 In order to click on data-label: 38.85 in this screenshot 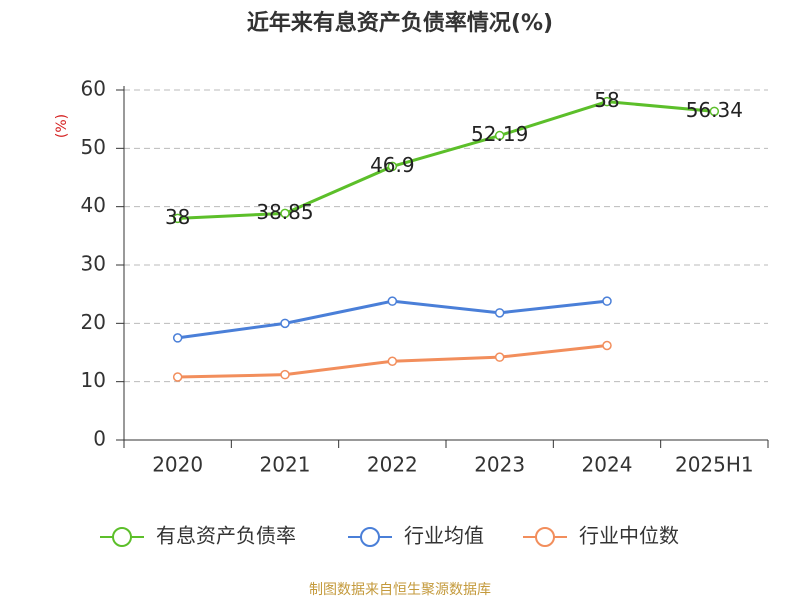, I will do `click(284, 212)`.